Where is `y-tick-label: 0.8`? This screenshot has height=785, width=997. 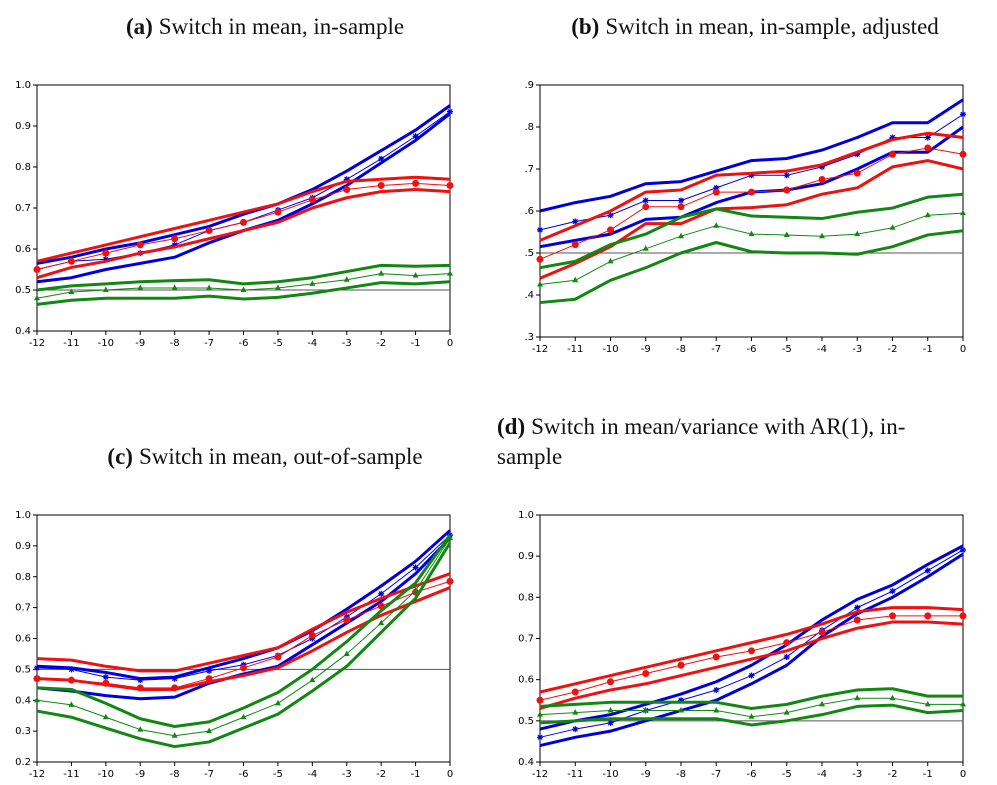 y-tick-label: 0.8 is located at coordinates (23, 577).